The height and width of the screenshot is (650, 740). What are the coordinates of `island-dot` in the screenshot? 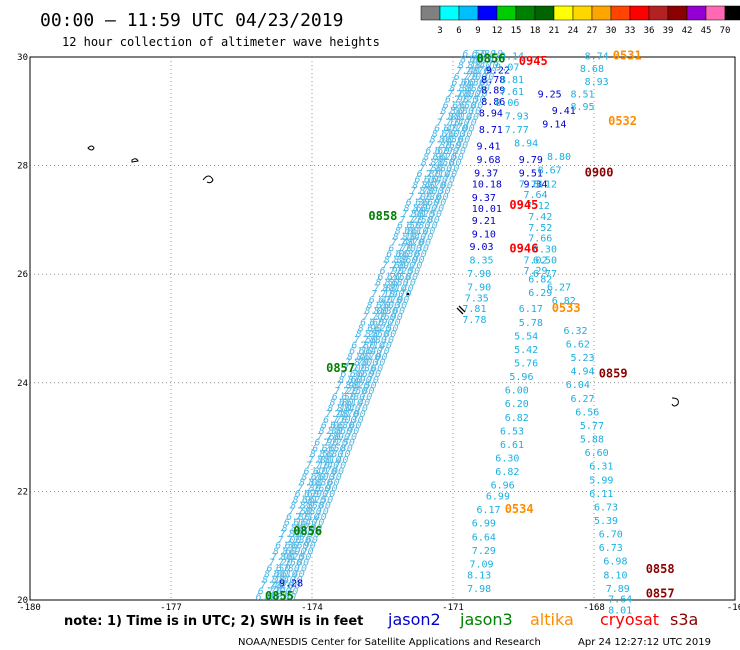 It's located at (408, 294).